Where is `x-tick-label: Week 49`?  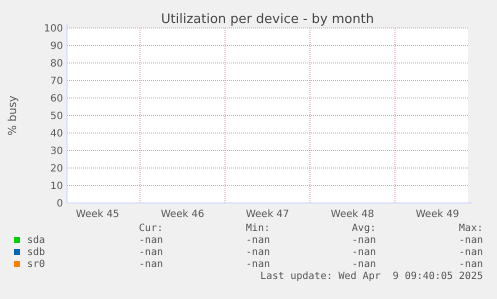 x-tick-label: Week 49 is located at coordinates (438, 214).